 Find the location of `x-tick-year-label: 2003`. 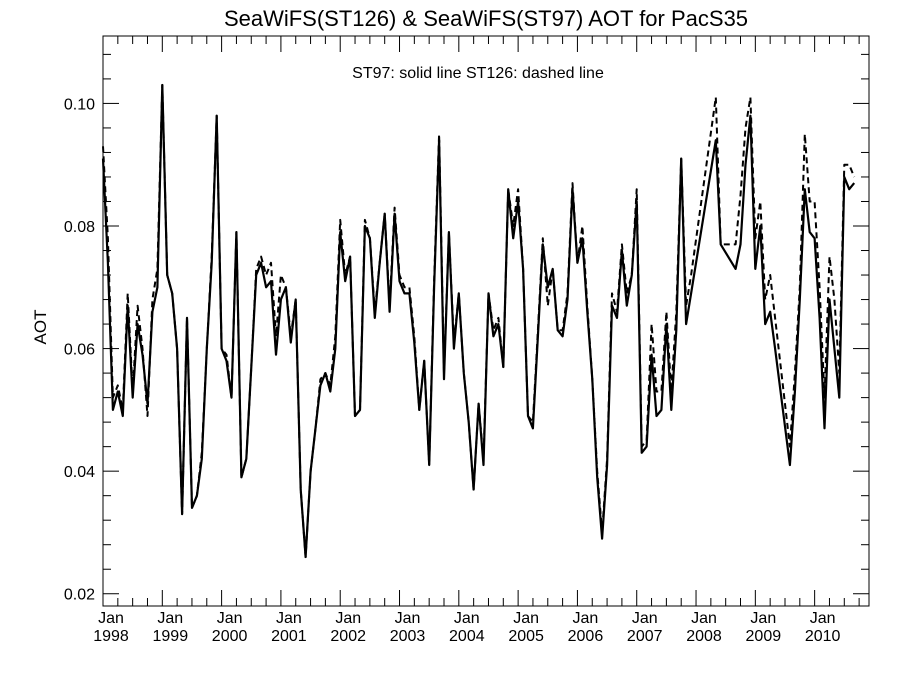

x-tick-year-label: 2003 is located at coordinates (408, 636).